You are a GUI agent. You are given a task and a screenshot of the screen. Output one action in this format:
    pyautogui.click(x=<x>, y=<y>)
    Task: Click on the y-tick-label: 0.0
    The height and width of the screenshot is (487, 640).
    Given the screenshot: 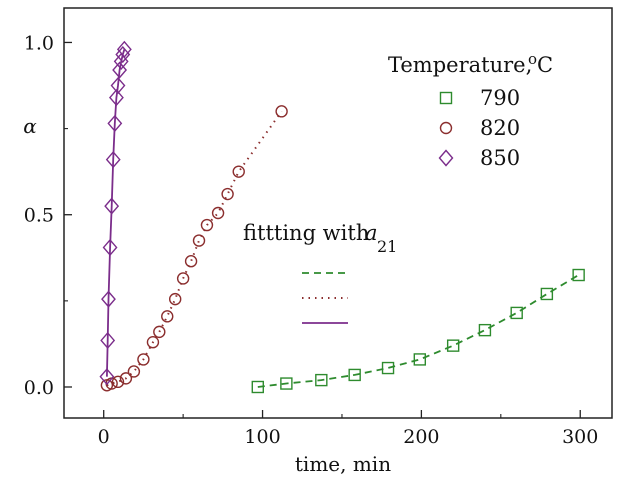 What is the action you would take?
    pyautogui.click(x=39, y=388)
    